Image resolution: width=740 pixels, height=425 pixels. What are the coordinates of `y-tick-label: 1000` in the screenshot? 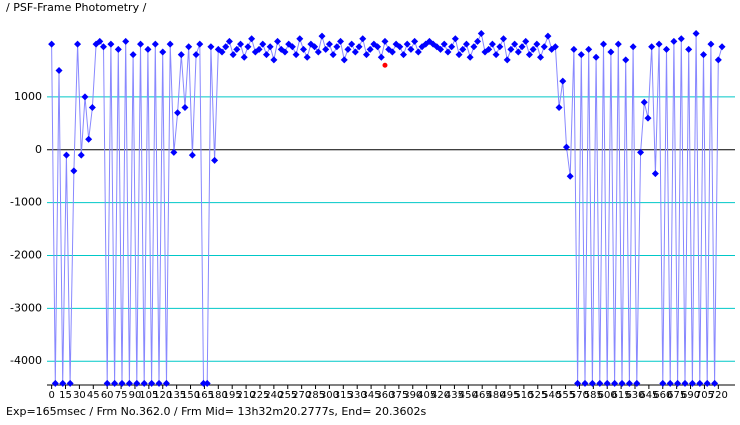 It's located at (28, 96).